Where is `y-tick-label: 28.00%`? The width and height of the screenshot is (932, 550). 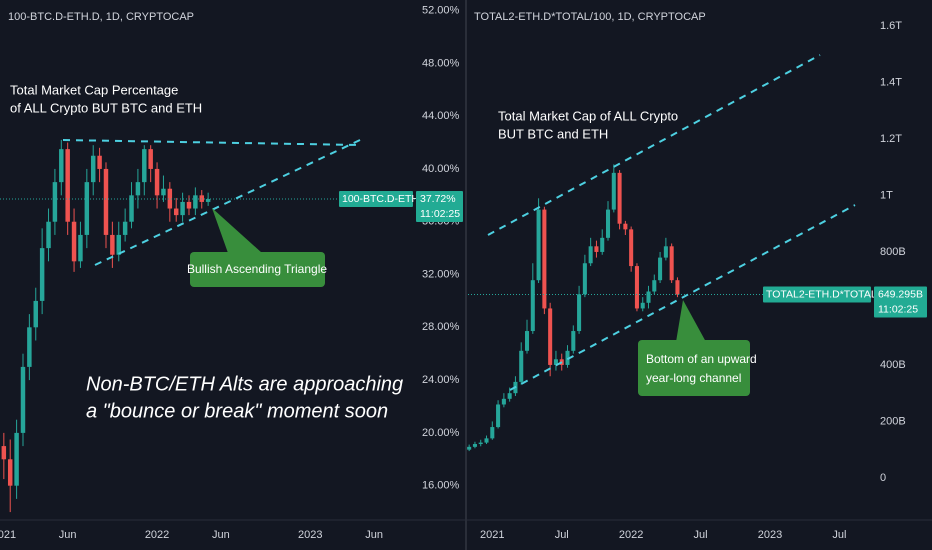
y-tick-label: 28.00% is located at coordinates (441, 327).